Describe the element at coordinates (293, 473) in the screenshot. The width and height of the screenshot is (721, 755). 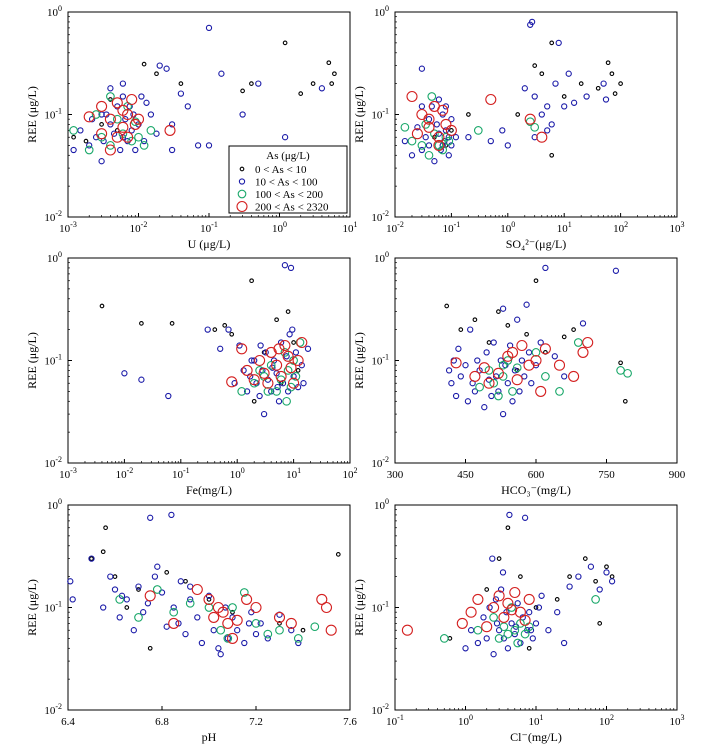
I see `tick-label: 10¹` at that location.